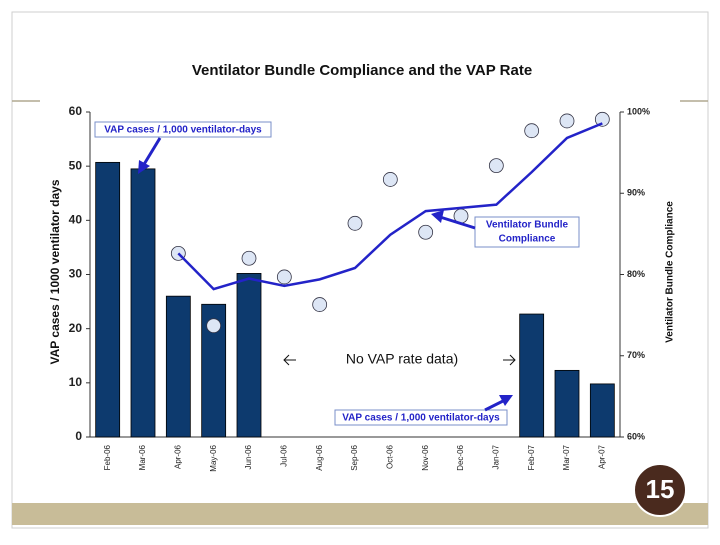 This screenshot has height=545, width=720. I want to click on x-tick-label: Aug-06, so click(319, 457).